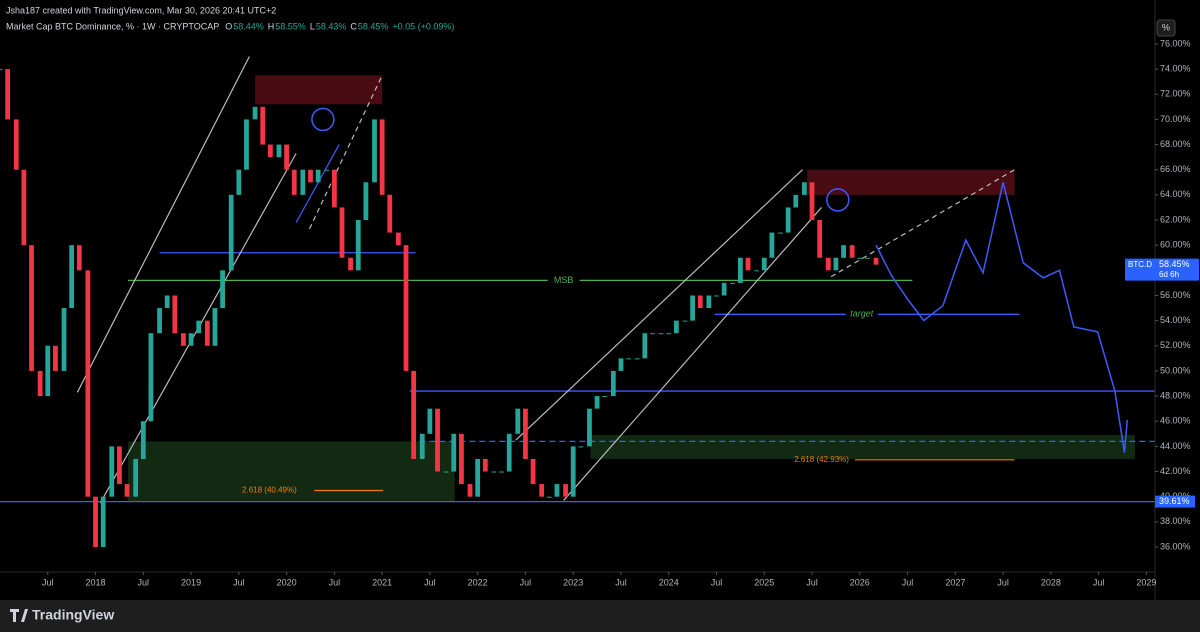  I want to click on zone, so click(911, 182).